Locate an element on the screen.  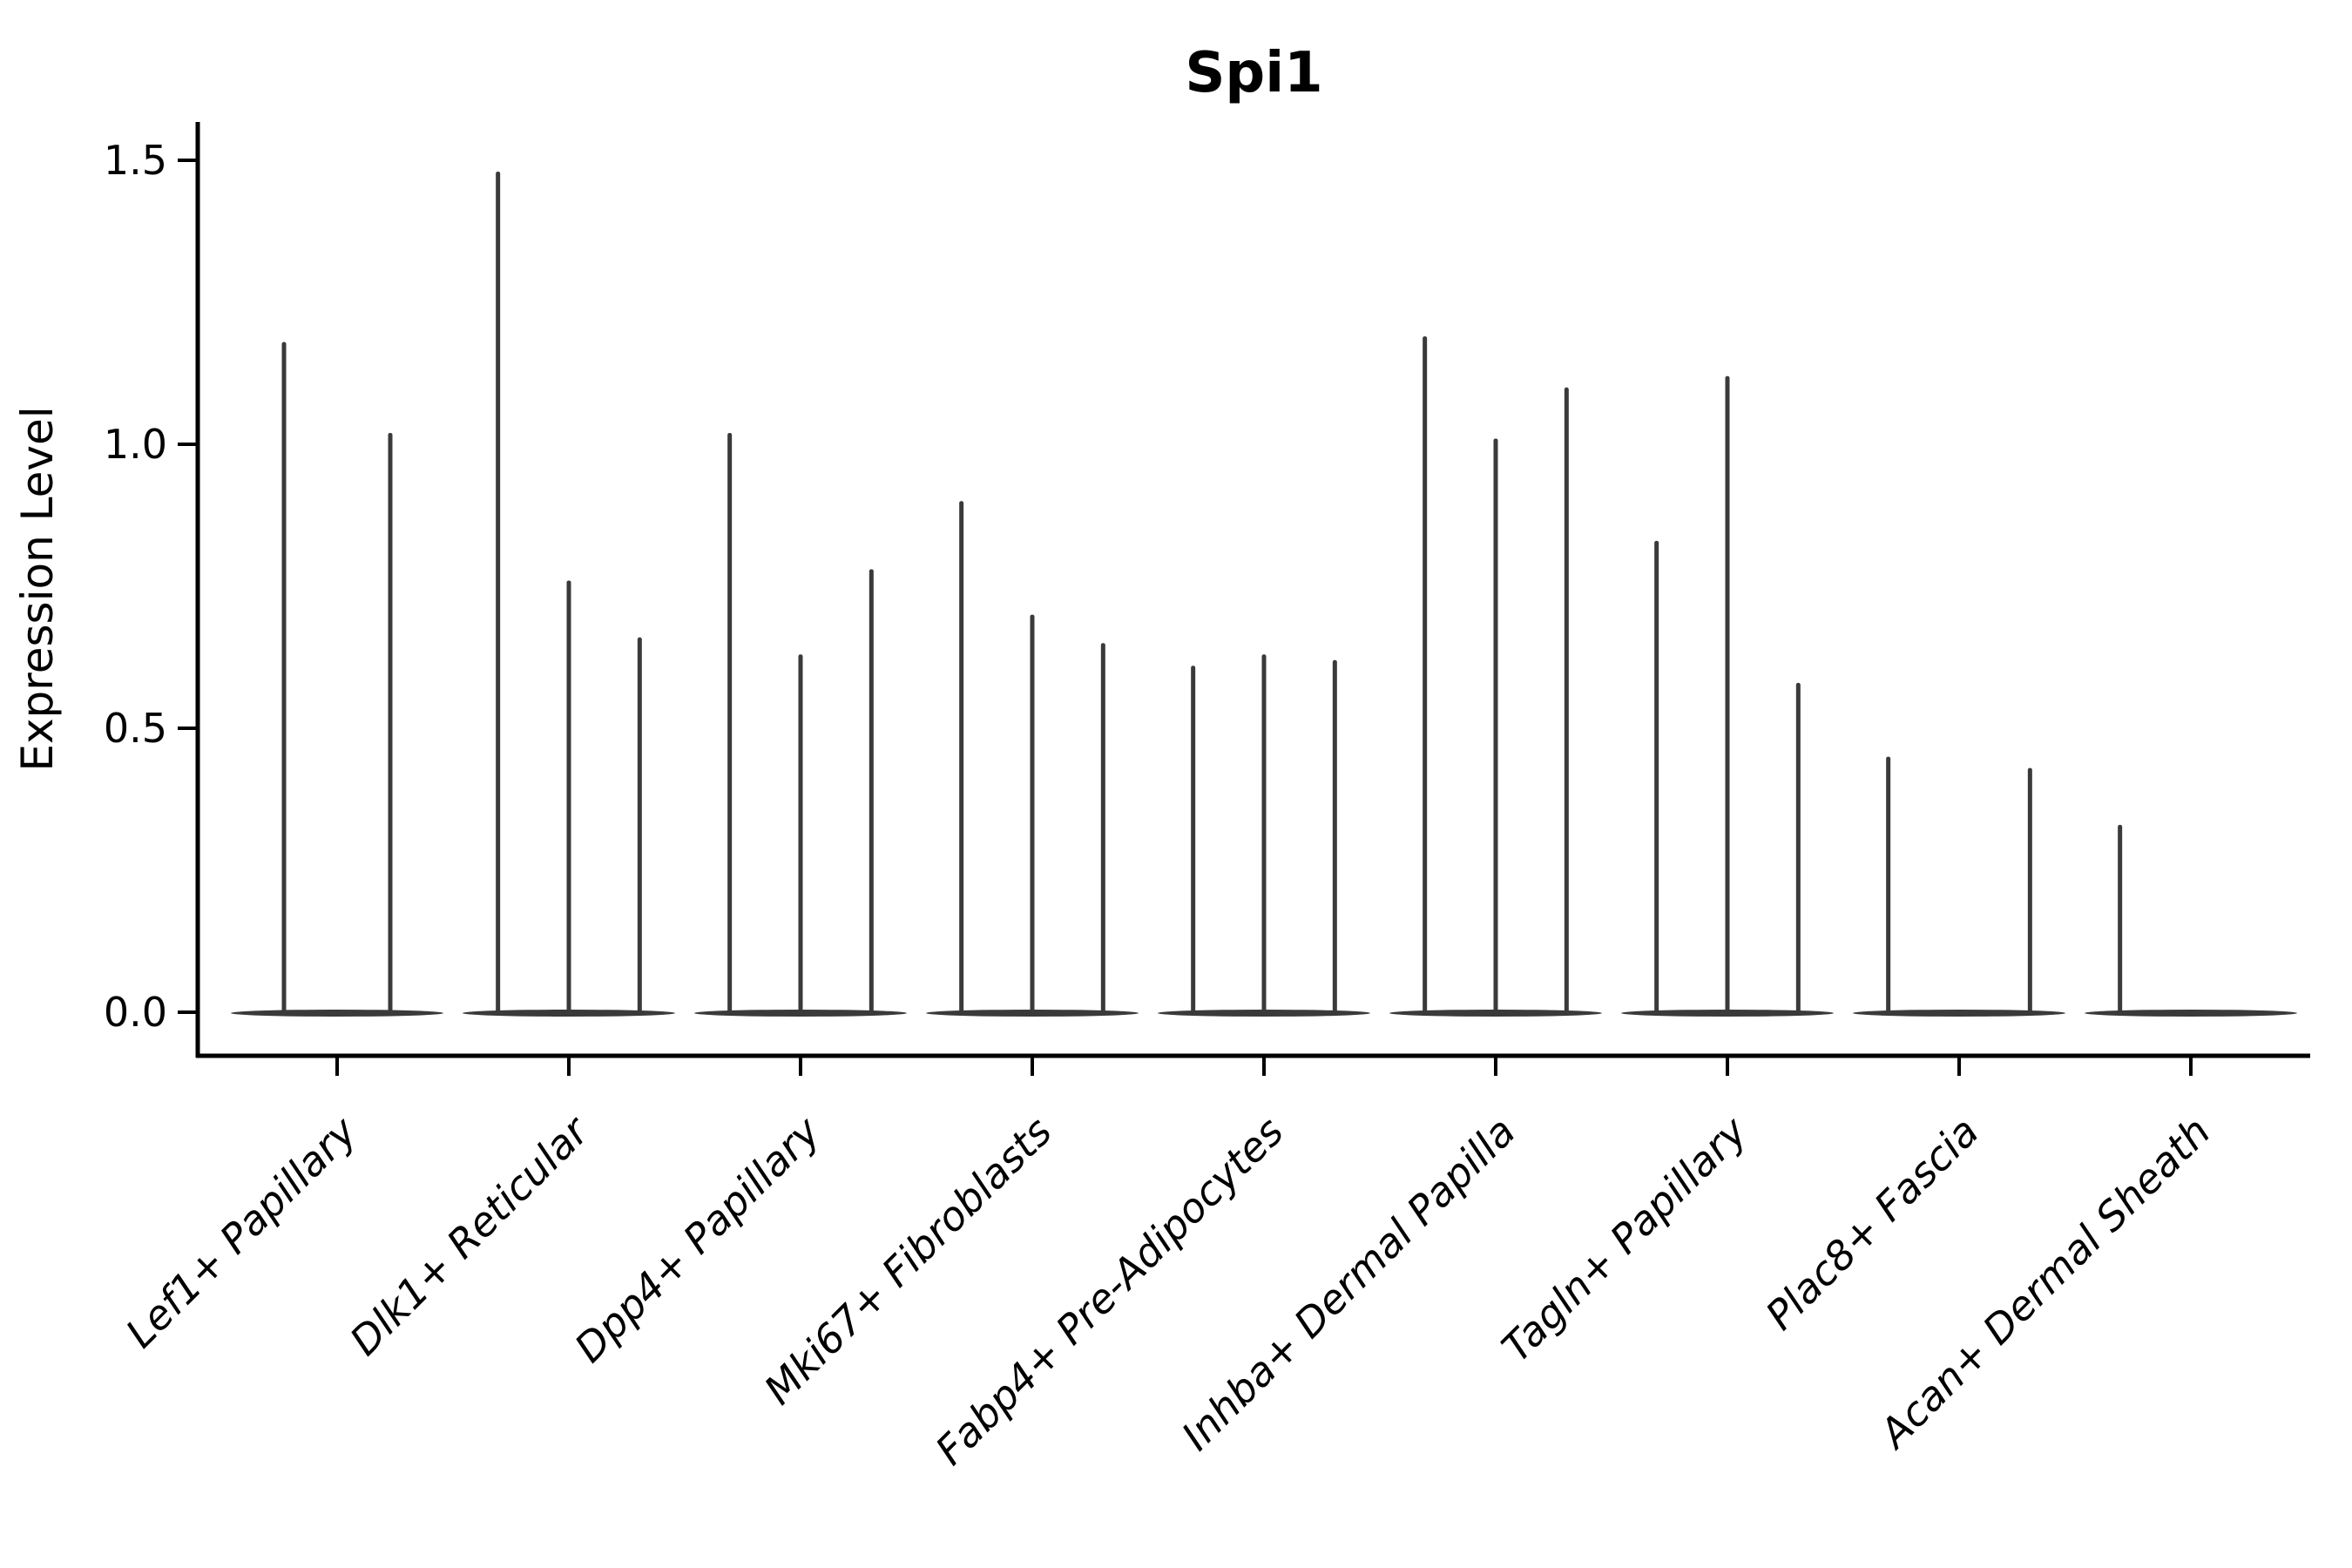
y-tick-label: 0.0 is located at coordinates (135, 1013).